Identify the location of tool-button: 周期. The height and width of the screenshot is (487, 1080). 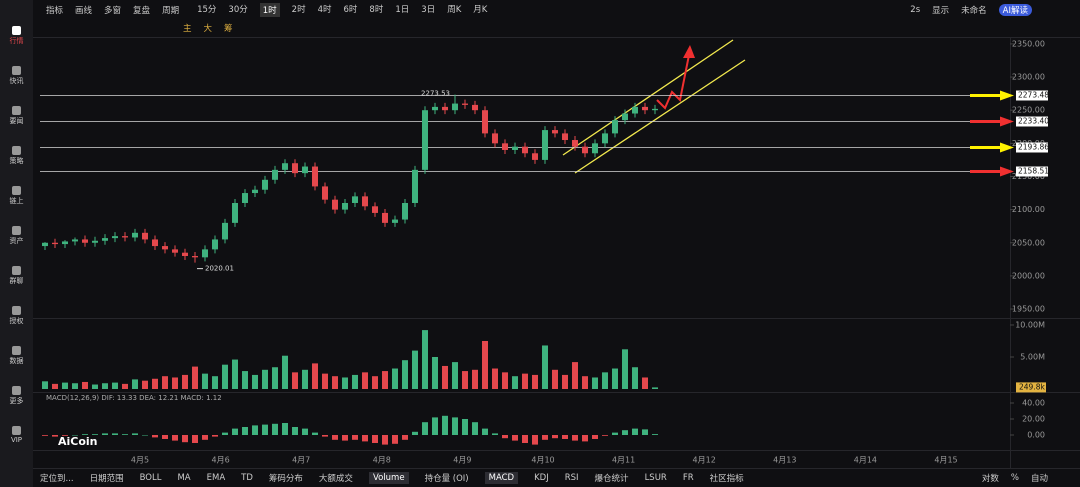
(171, 11).